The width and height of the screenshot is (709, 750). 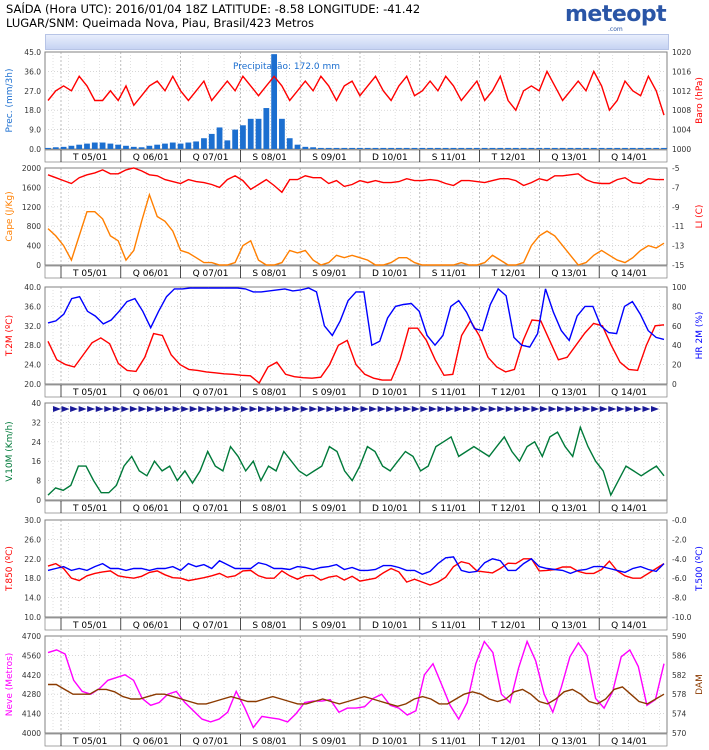 What do you see at coordinates (677, 345) in the screenshot?
I see `y-tick-label-right: 40` at bounding box center [677, 345].